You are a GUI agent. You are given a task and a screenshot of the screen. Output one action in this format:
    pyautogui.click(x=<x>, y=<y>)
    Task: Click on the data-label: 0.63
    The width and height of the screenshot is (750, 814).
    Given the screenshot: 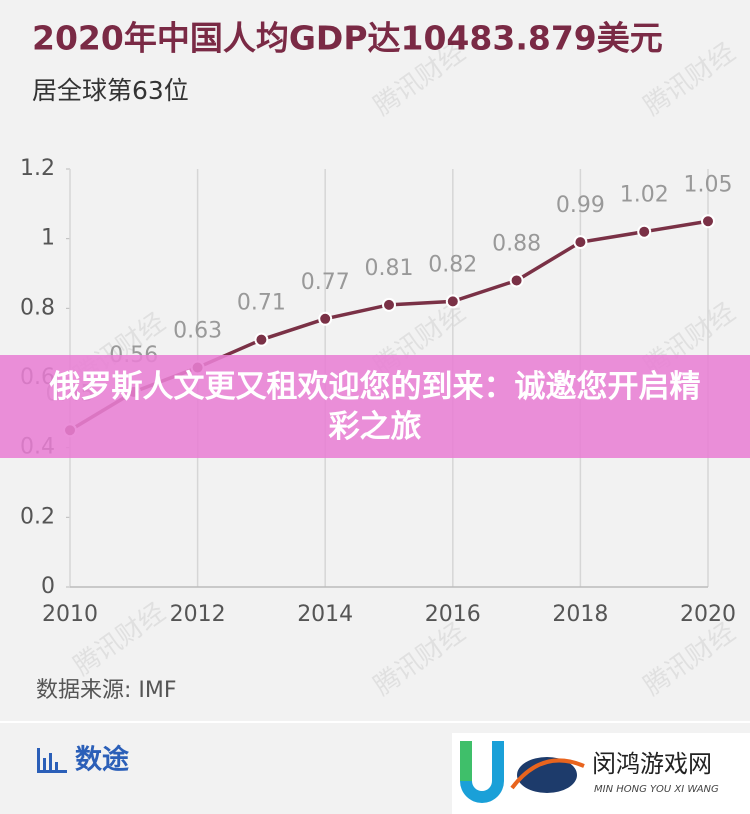 What is the action you would take?
    pyautogui.click(x=197, y=331)
    